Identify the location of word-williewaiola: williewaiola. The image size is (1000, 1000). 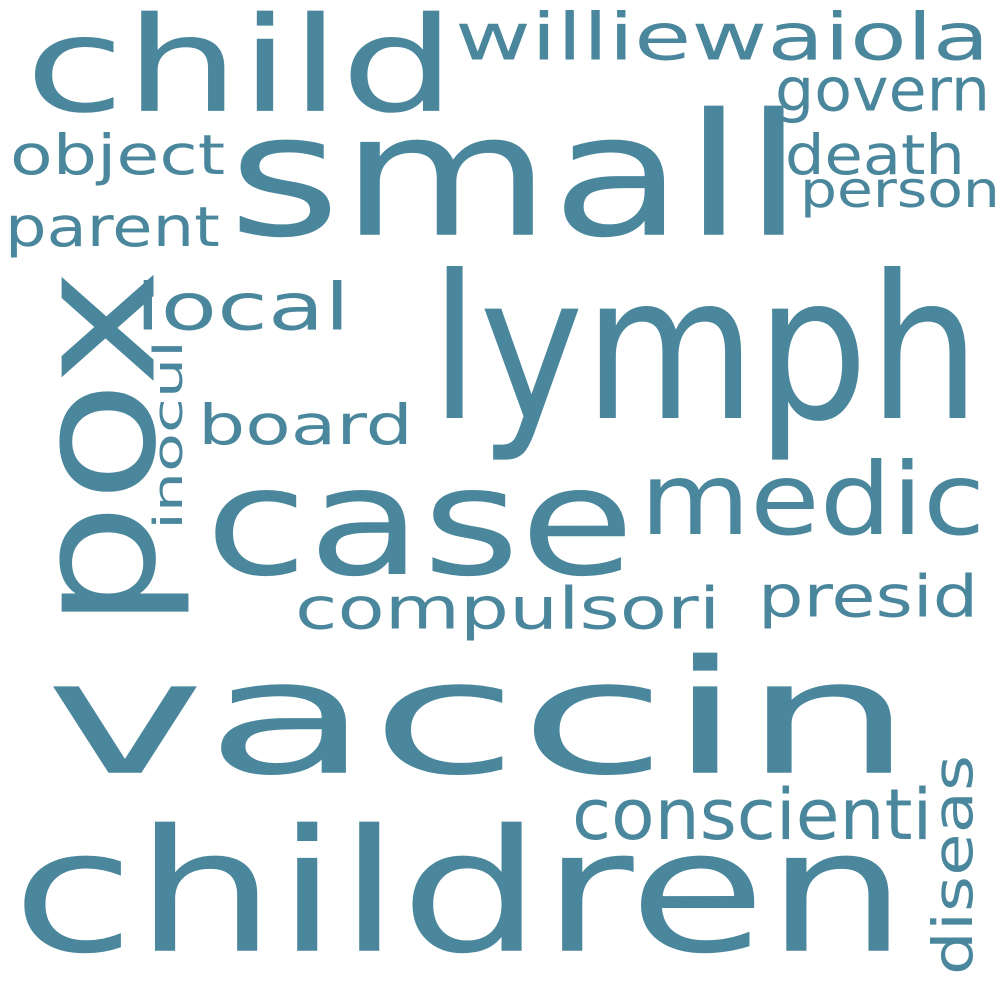
(722, 38).